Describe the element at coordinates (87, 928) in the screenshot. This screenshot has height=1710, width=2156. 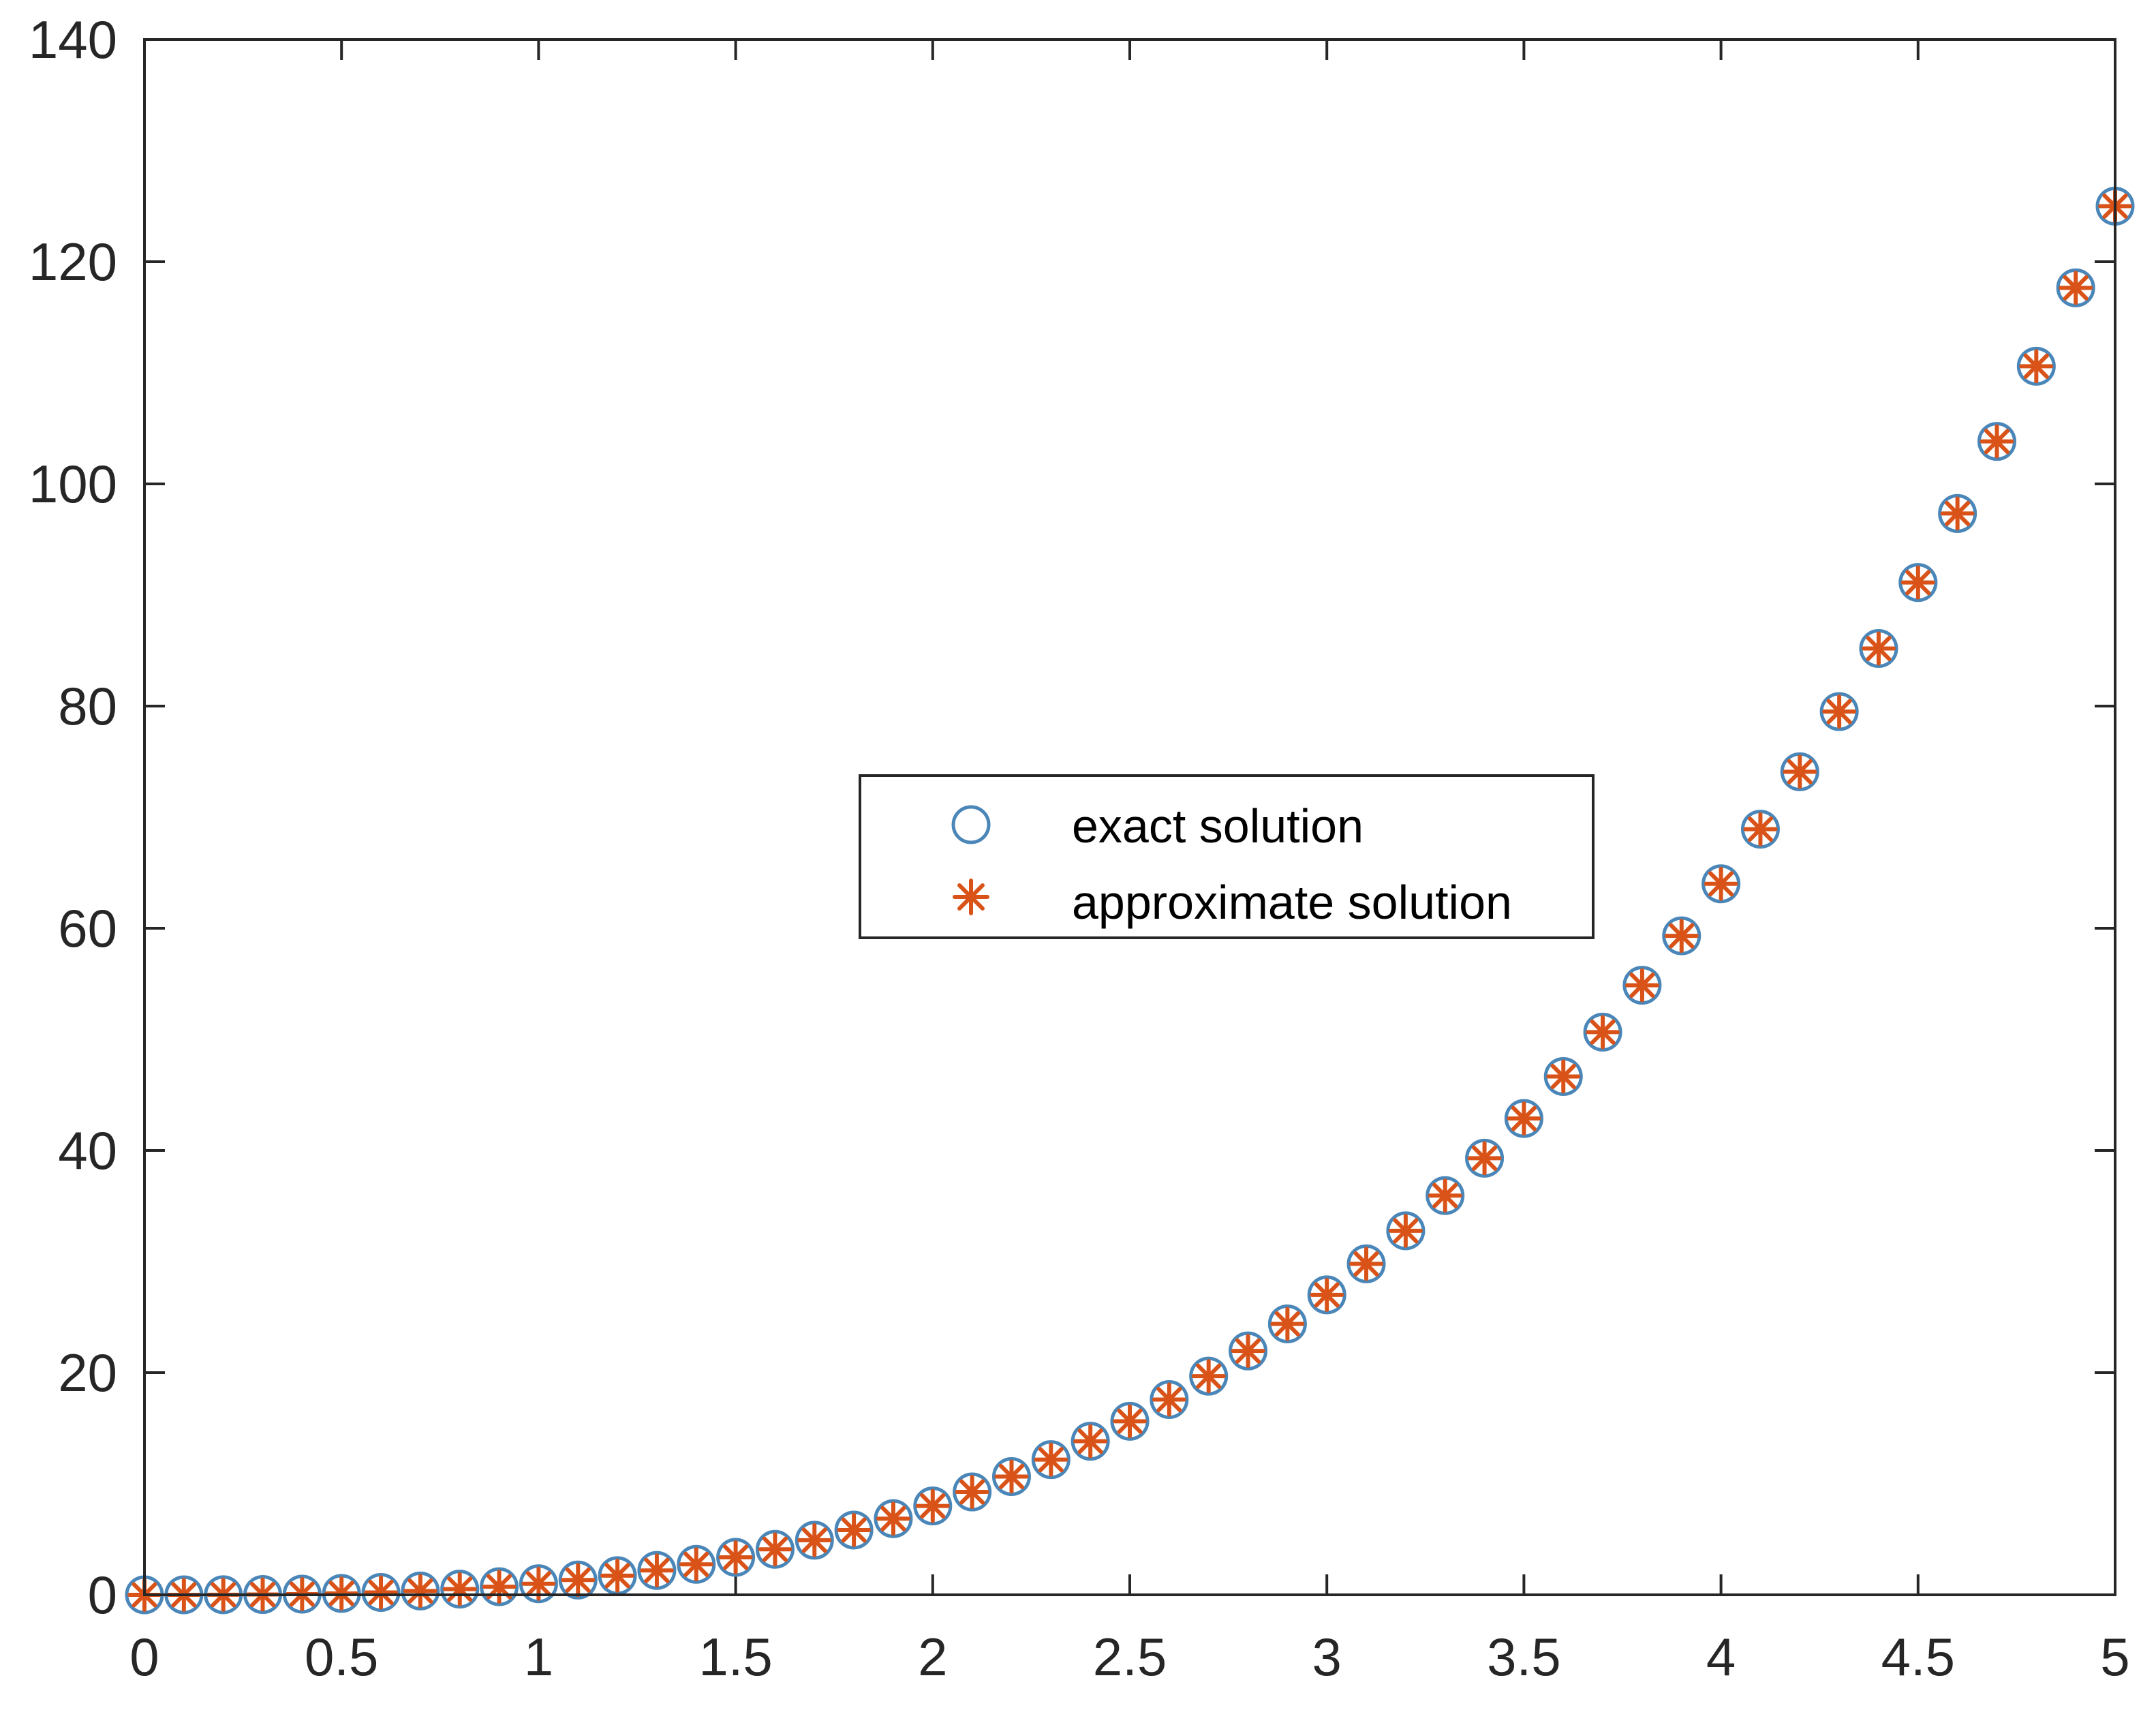
I see `y-tick-label: 60` at that location.